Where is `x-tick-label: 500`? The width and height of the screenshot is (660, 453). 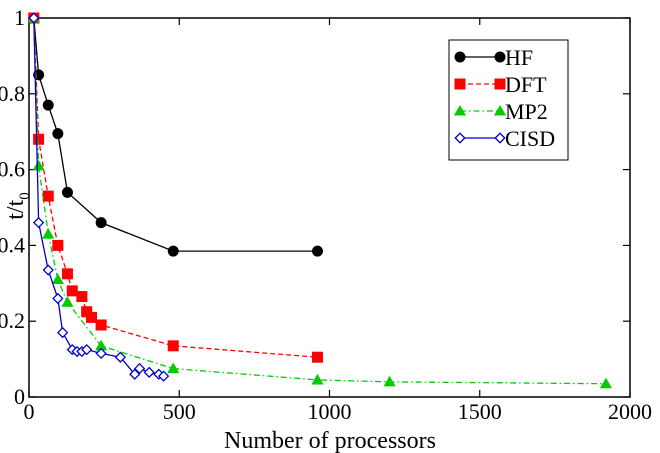
x-tick-label: 500 is located at coordinates (179, 411).